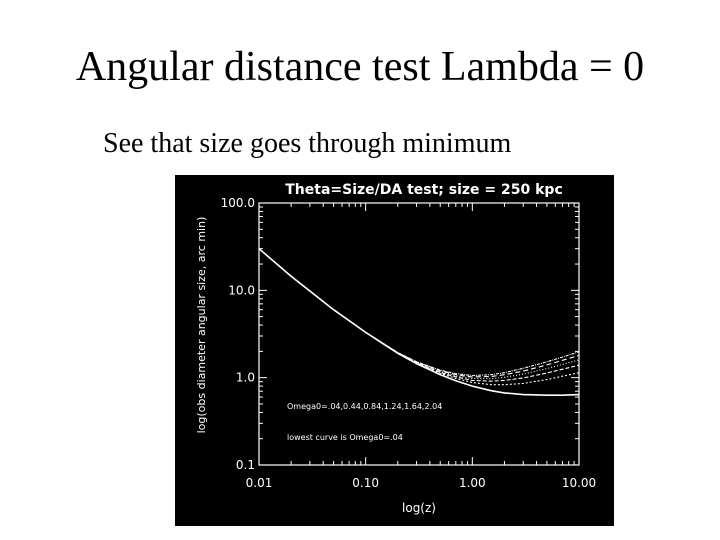 The image size is (720, 540). What do you see at coordinates (579, 483) in the screenshot?
I see `x-tick-label: 10.00` at bounding box center [579, 483].